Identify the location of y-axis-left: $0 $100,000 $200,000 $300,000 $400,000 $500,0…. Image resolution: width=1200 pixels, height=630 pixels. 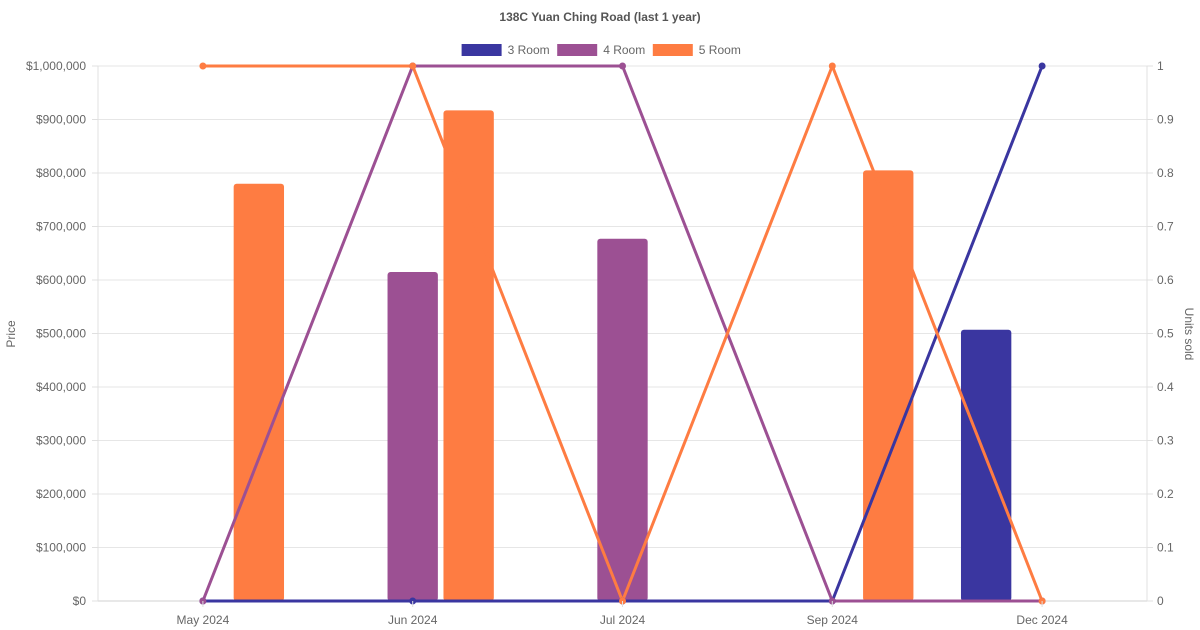
(62, 333).